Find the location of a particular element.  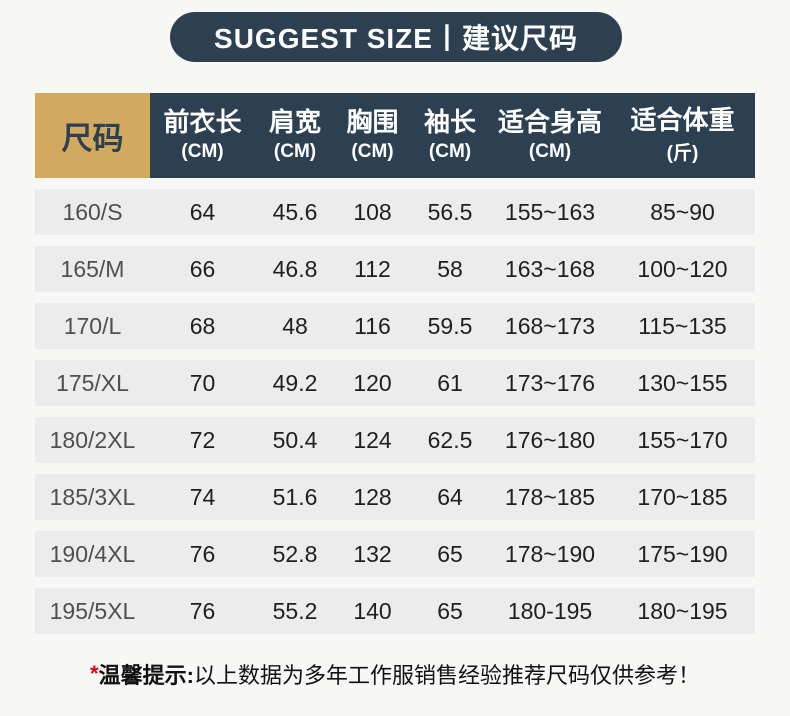

header-label: 肩宽 is located at coordinates (294, 122).